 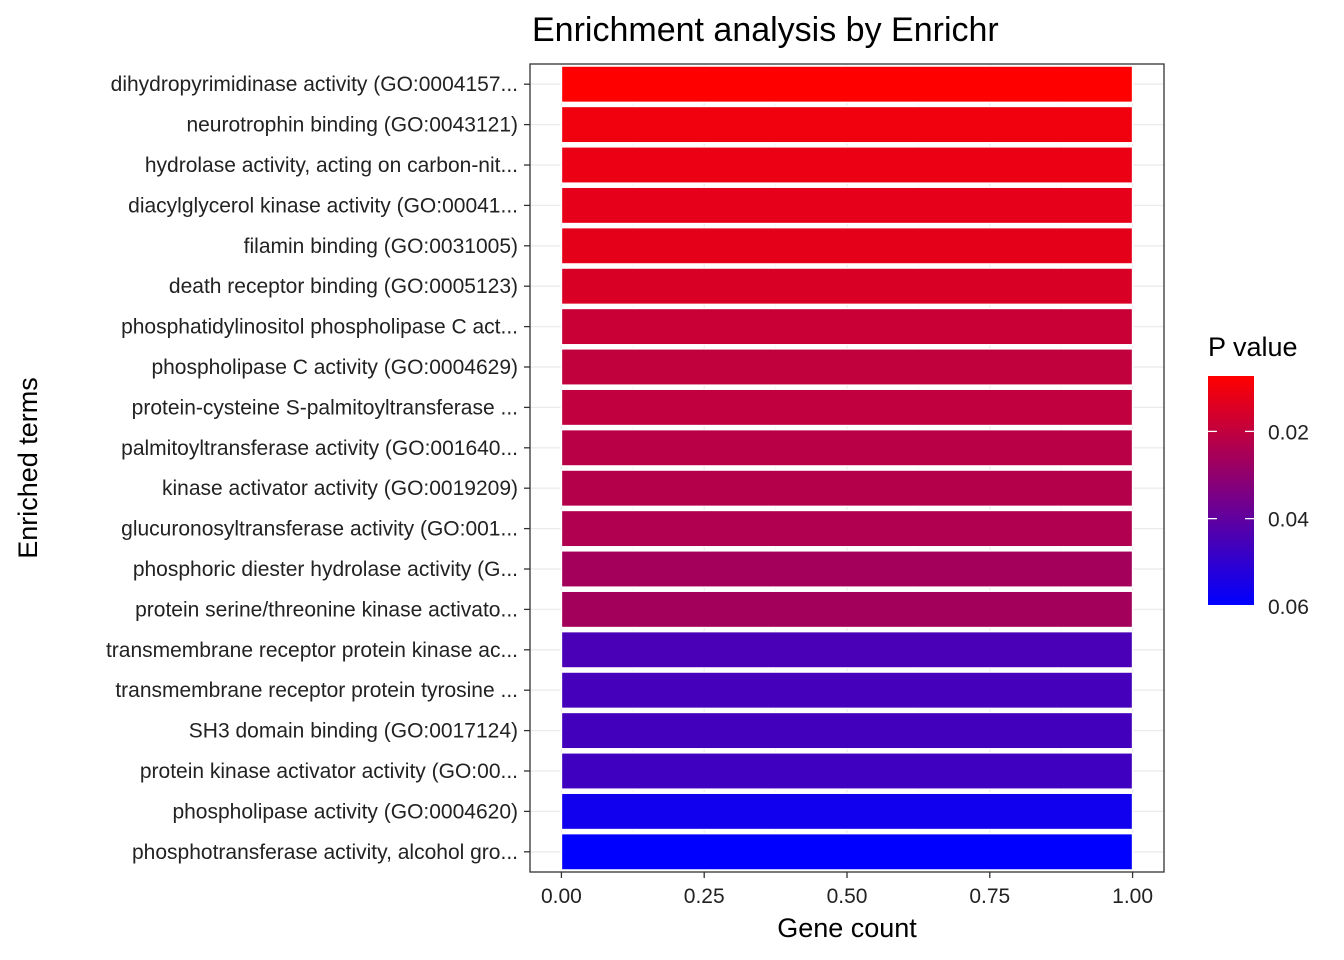 I want to click on y-tick-label: phospholipase C activity (GO:0004629), so click(x=334, y=367).